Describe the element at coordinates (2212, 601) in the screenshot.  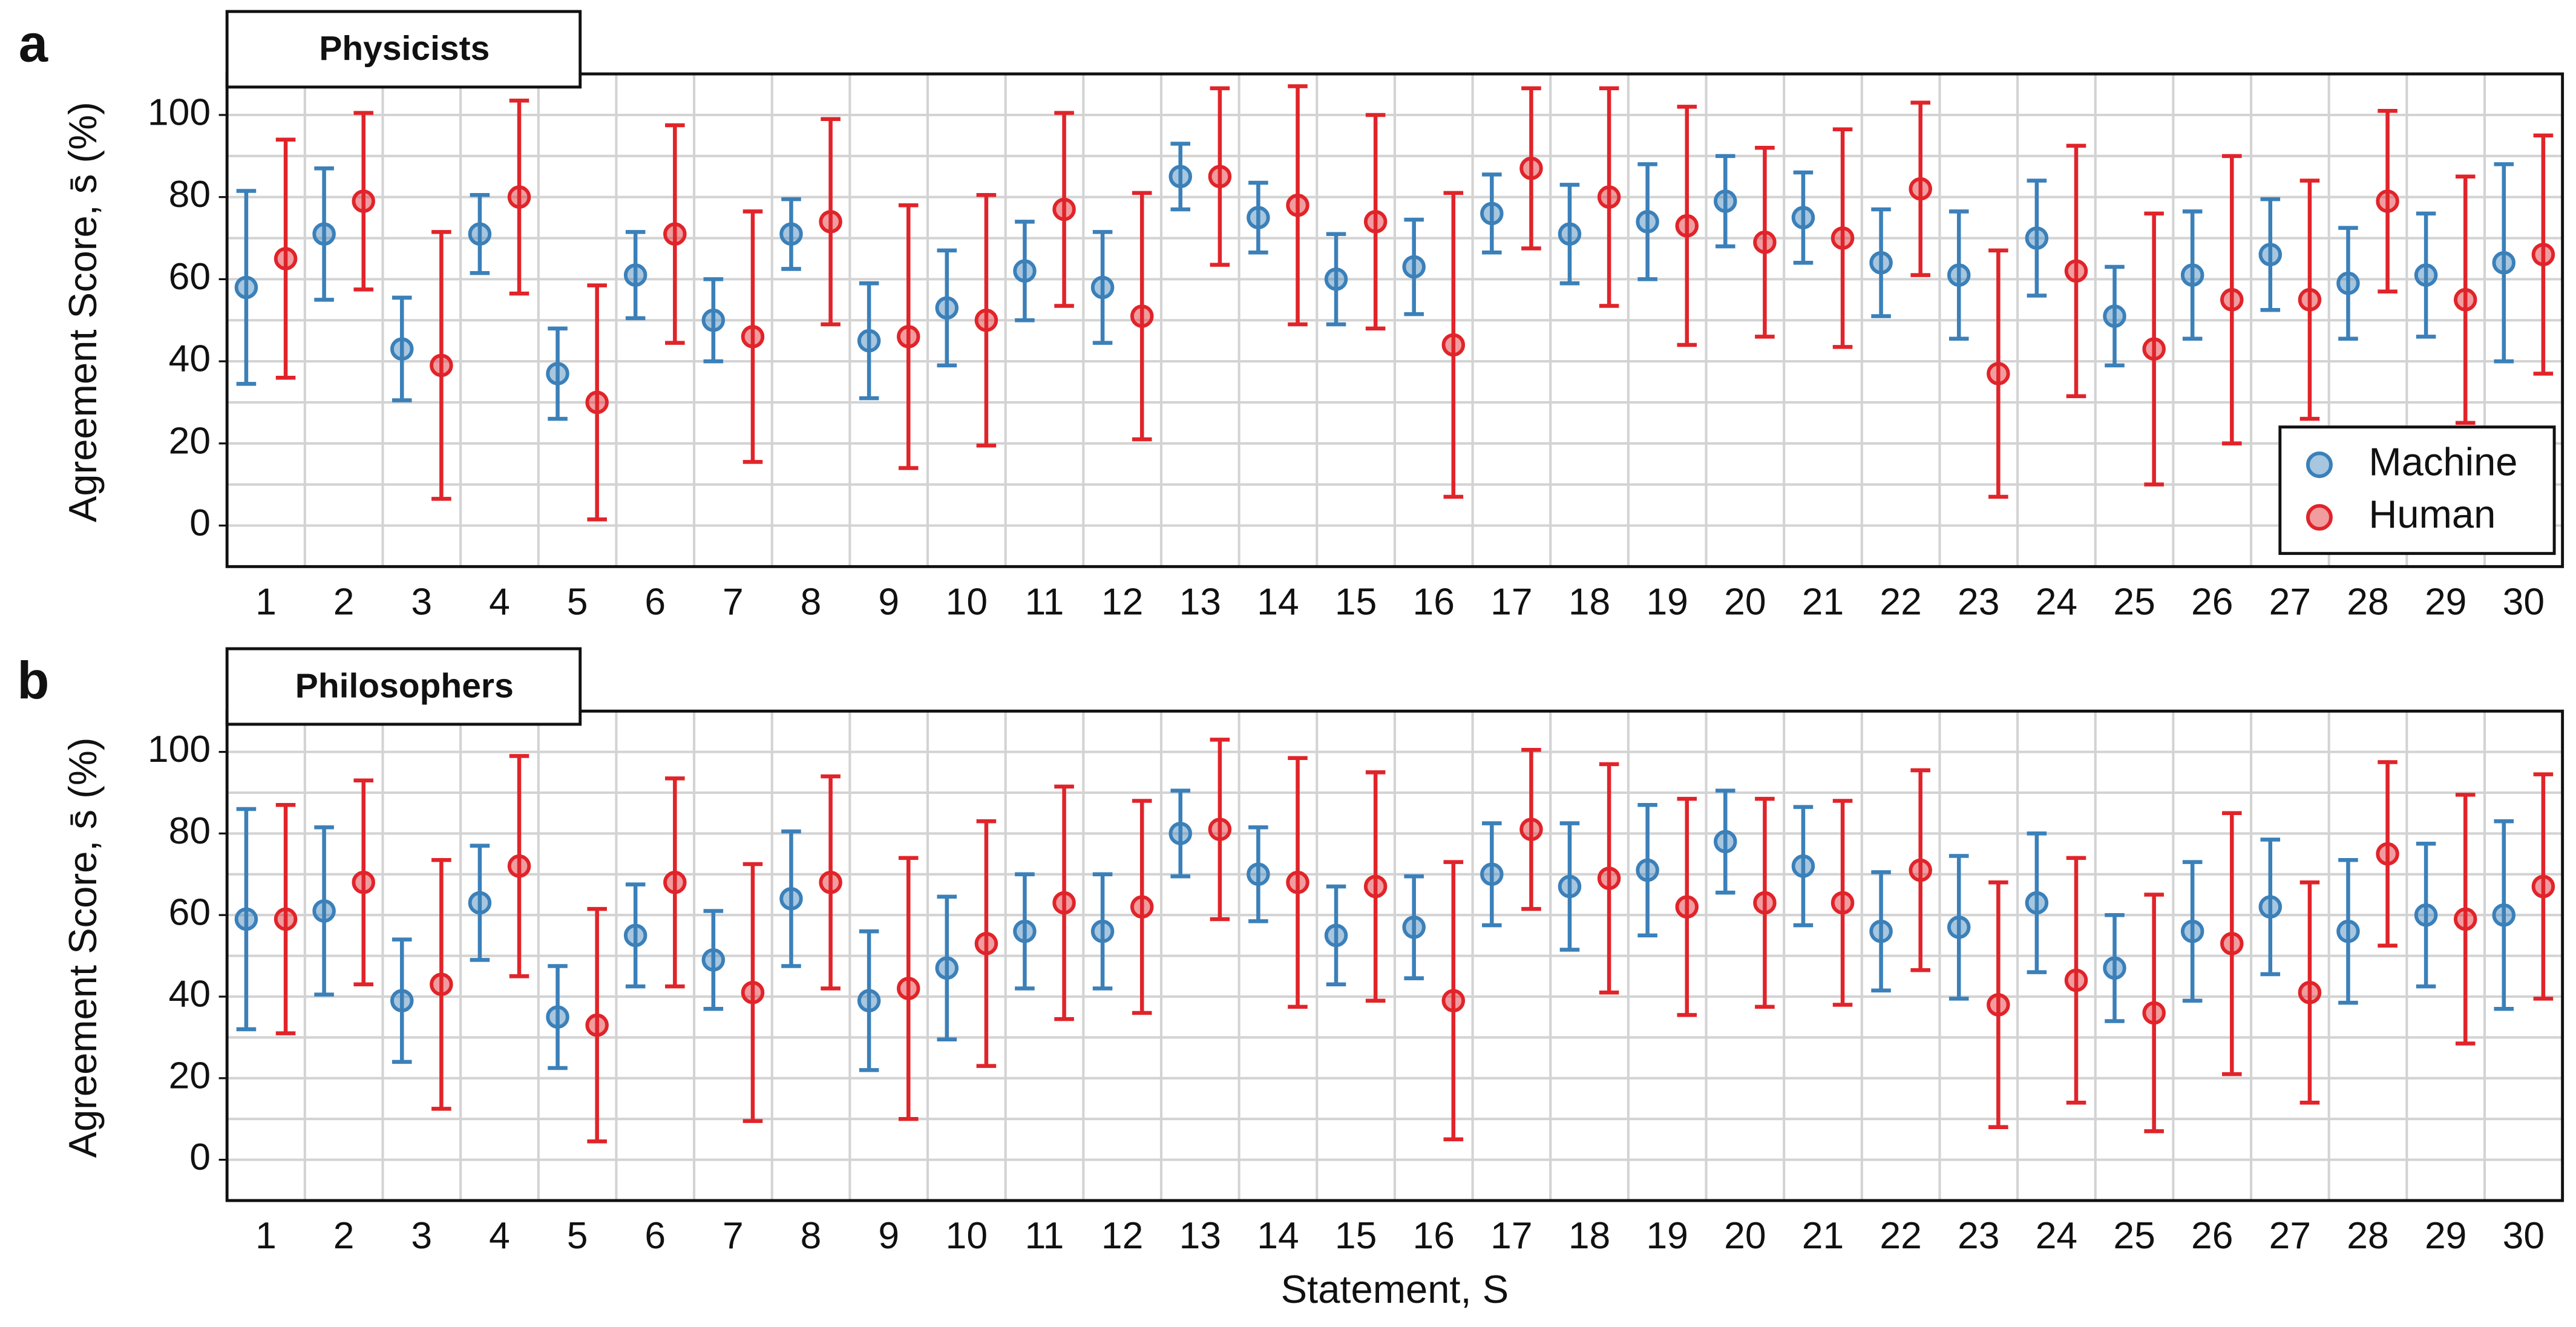
I see `x-tick-label: 26` at that location.